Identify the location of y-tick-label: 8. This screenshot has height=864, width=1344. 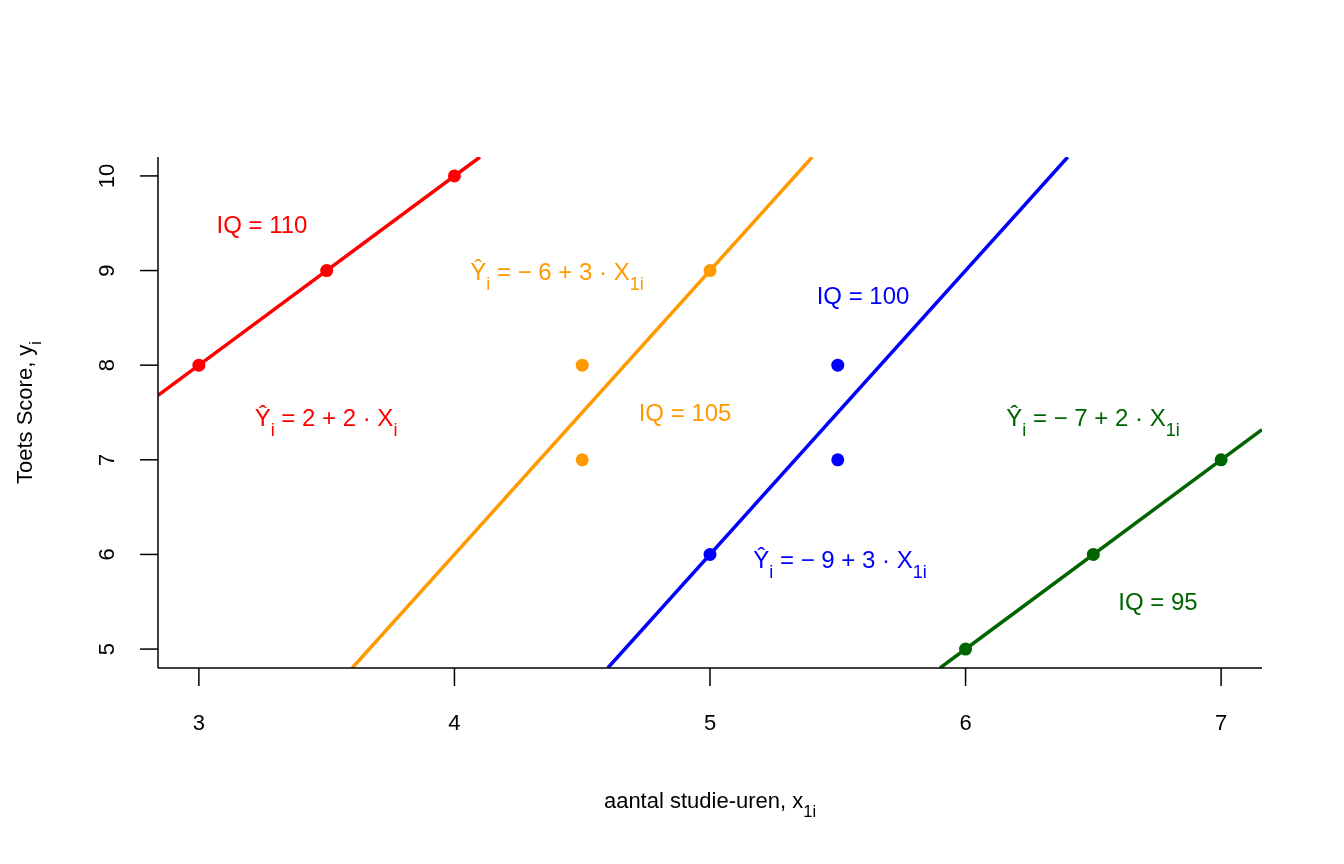
(106, 365).